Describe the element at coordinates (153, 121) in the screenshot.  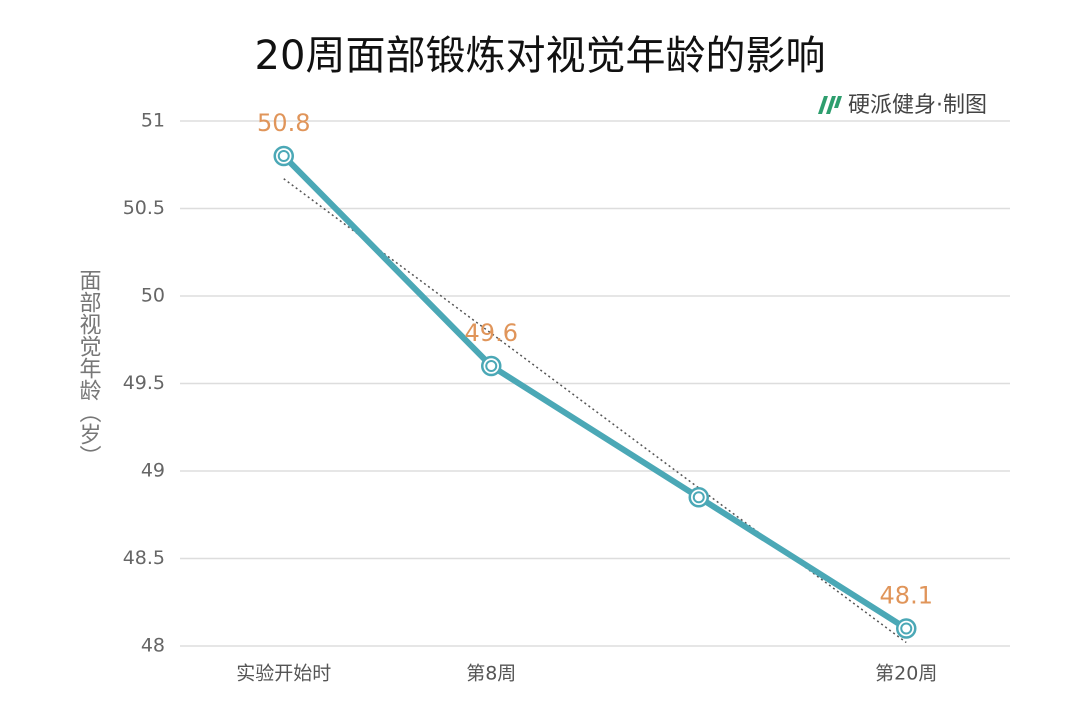
I see `y-tick-label: 51` at that location.